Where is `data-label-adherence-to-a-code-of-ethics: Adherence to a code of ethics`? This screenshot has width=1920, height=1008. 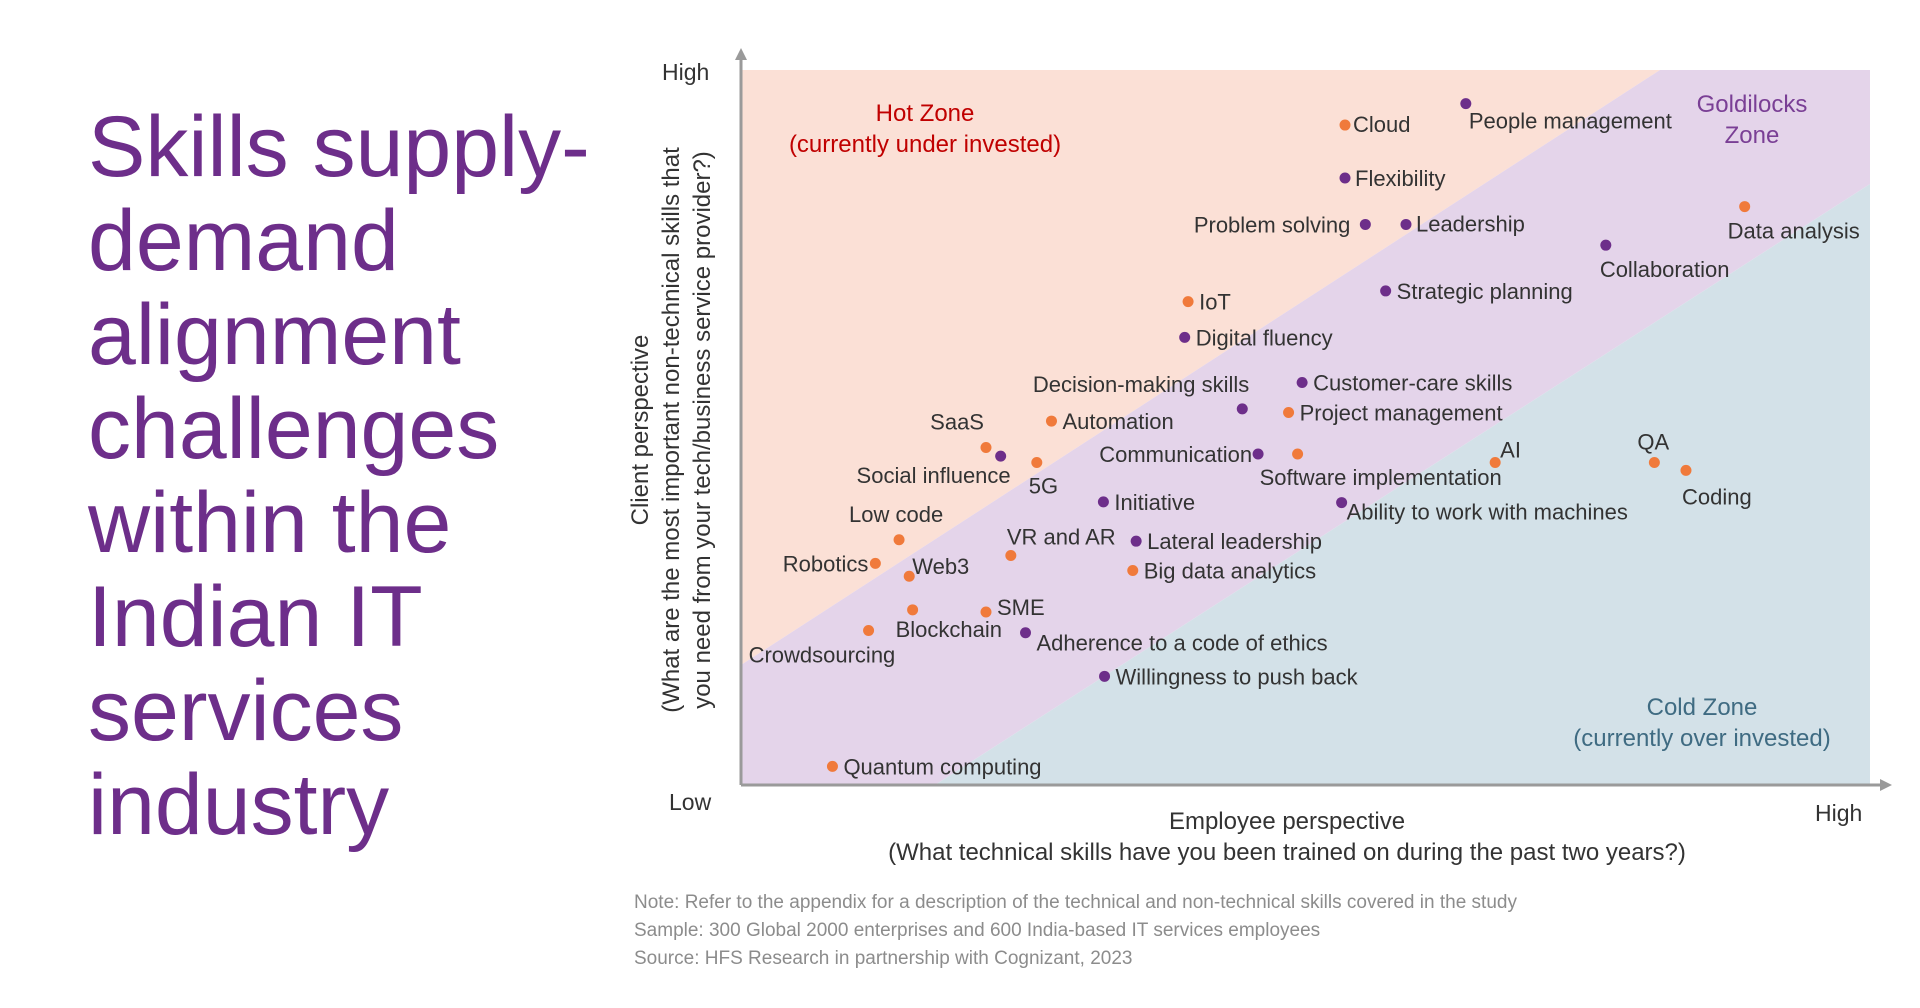
data-label-adherence-to-a-code-of-ethics: Adherence to a code of ethics is located at coordinates (1182, 643).